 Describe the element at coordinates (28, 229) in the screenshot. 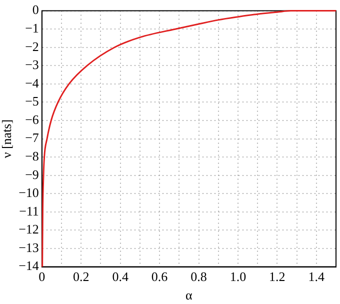

I see `y-tick-label: −12` at that location.